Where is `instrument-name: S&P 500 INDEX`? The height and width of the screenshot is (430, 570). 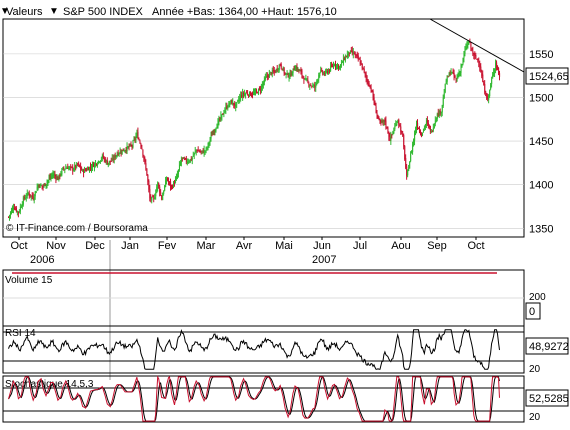
instrument-name: S&P 500 INDEX is located at coordinates (103, 12).